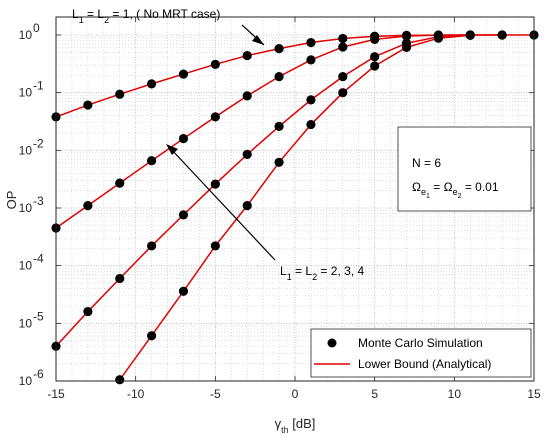 Image resolution: width=550 pixels, height=437 pixels. Describe the element at coordinates (322, 273) in the screenshot. I see `annotation-mrt-case: L1 = L2 = 2, 3, 4` at that location.